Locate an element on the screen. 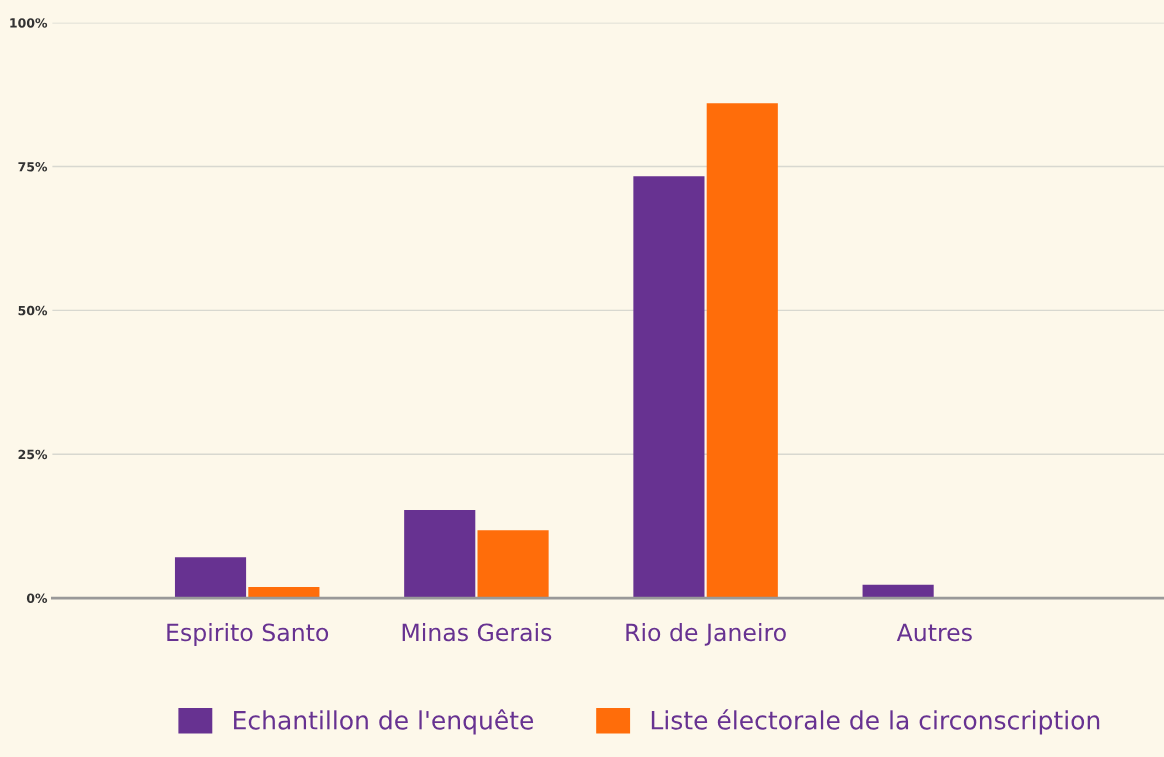 The height and width of the screenshot is (757, 1164). x-tick-label: Rio de Janeiro is located at coordinates (706, 634).